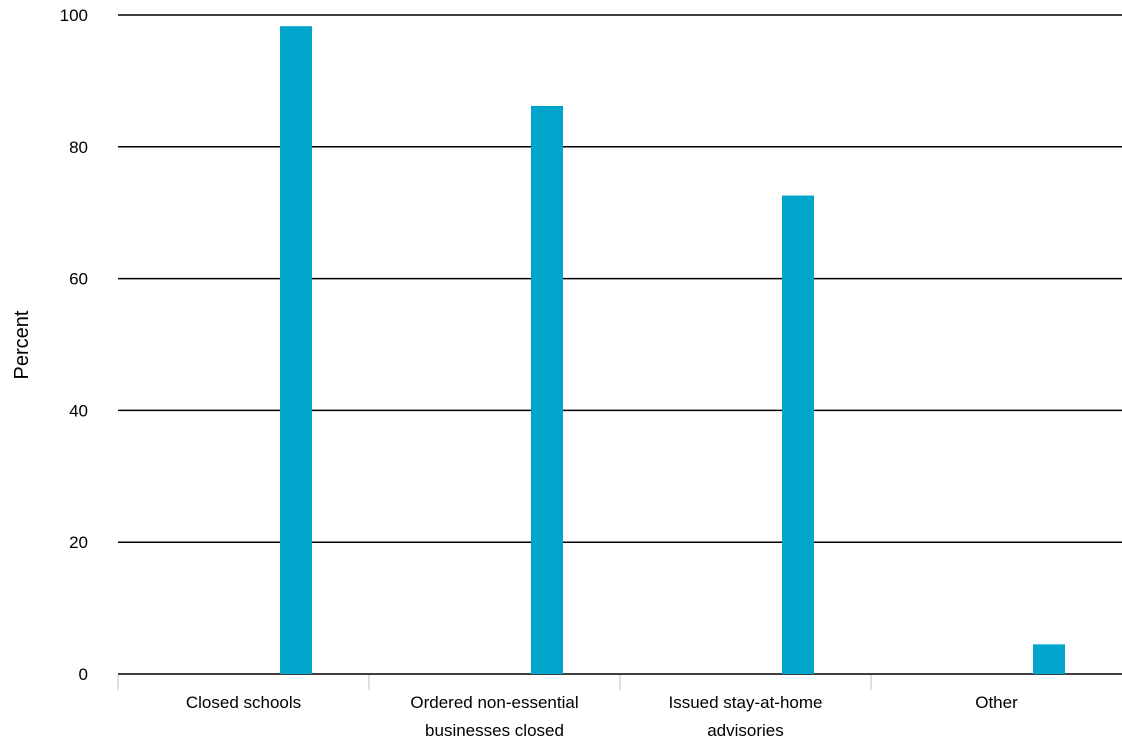 The image size is (1122, 744). Describe the element at coordinates (494, 716) in the screenshot. I see `x-category-label: Ordered non-essential businesses closed` at that location.